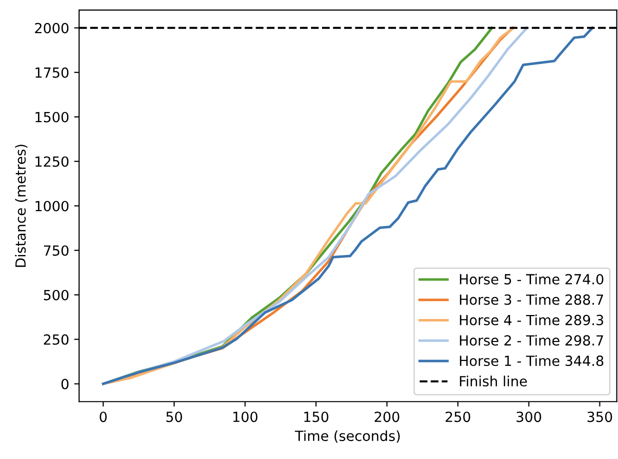 The image size is (618, 459). I want to click on y-tick-label: 750, so click(56, 250).